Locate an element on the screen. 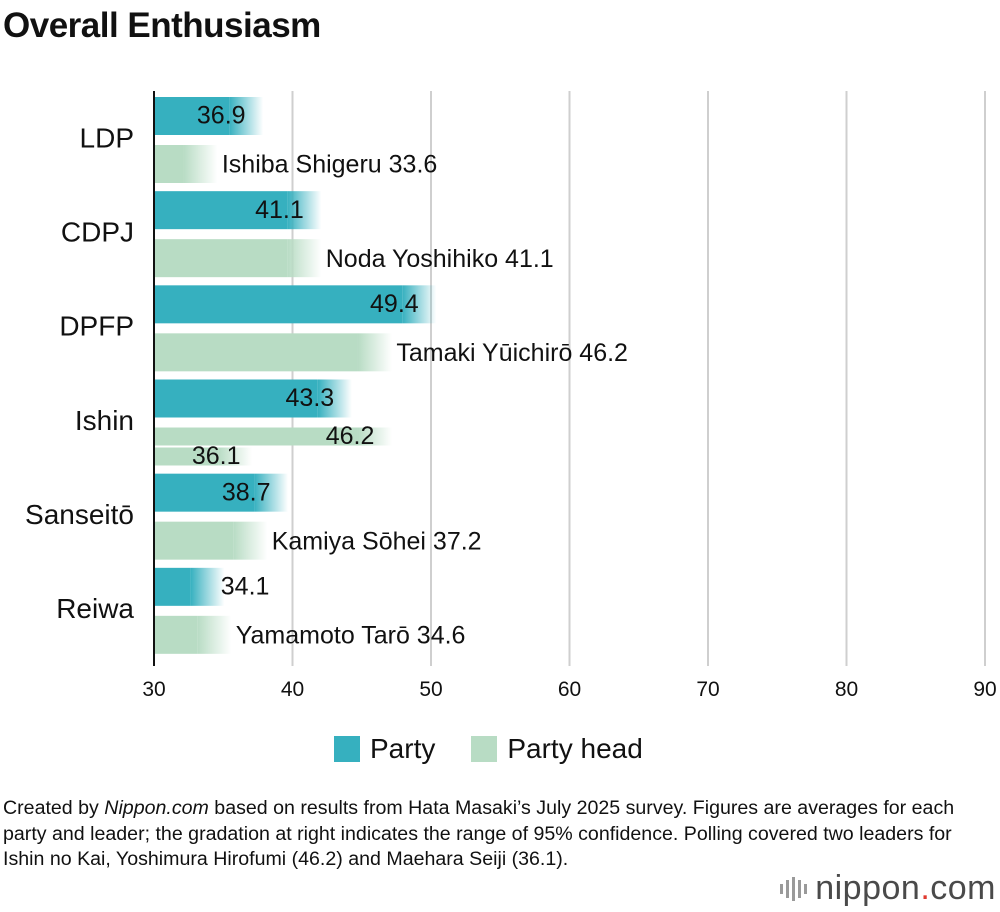 The height and width of the screenshot is (912, 1000). legend-item-party: Party is located at coordinates (384, 749).